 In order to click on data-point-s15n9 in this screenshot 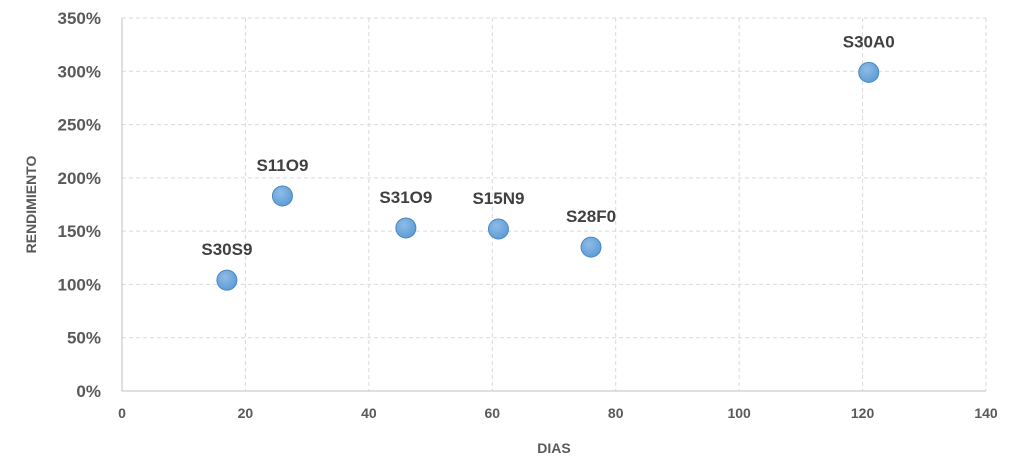, I will do `click(498, 229)`.